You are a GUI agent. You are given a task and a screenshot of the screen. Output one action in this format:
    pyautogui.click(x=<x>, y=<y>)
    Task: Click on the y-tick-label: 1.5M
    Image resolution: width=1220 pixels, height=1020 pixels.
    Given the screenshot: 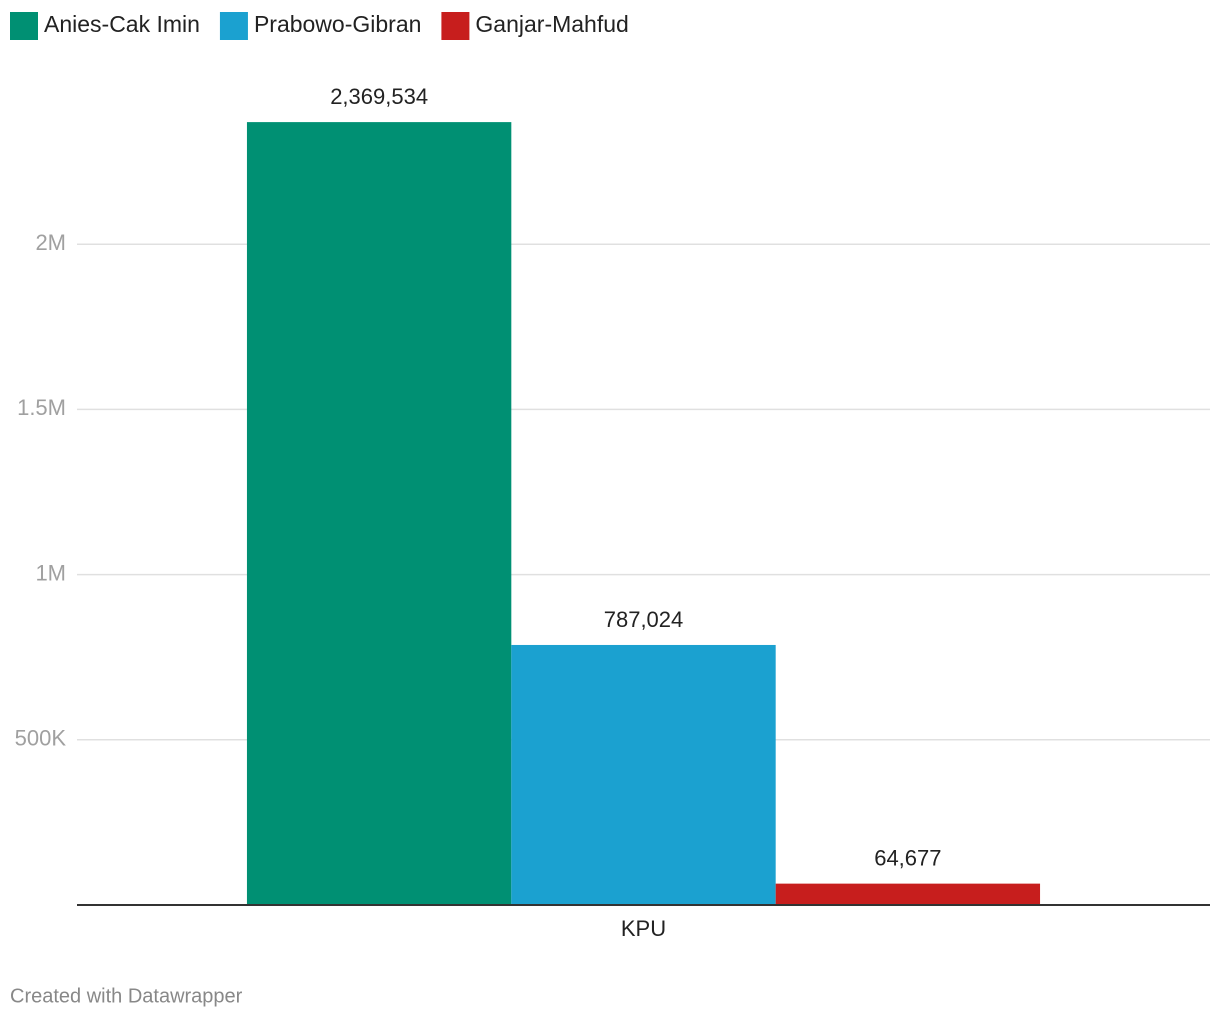 What is the action you would take?
    pyautogui.click(x=41, y=407)
    